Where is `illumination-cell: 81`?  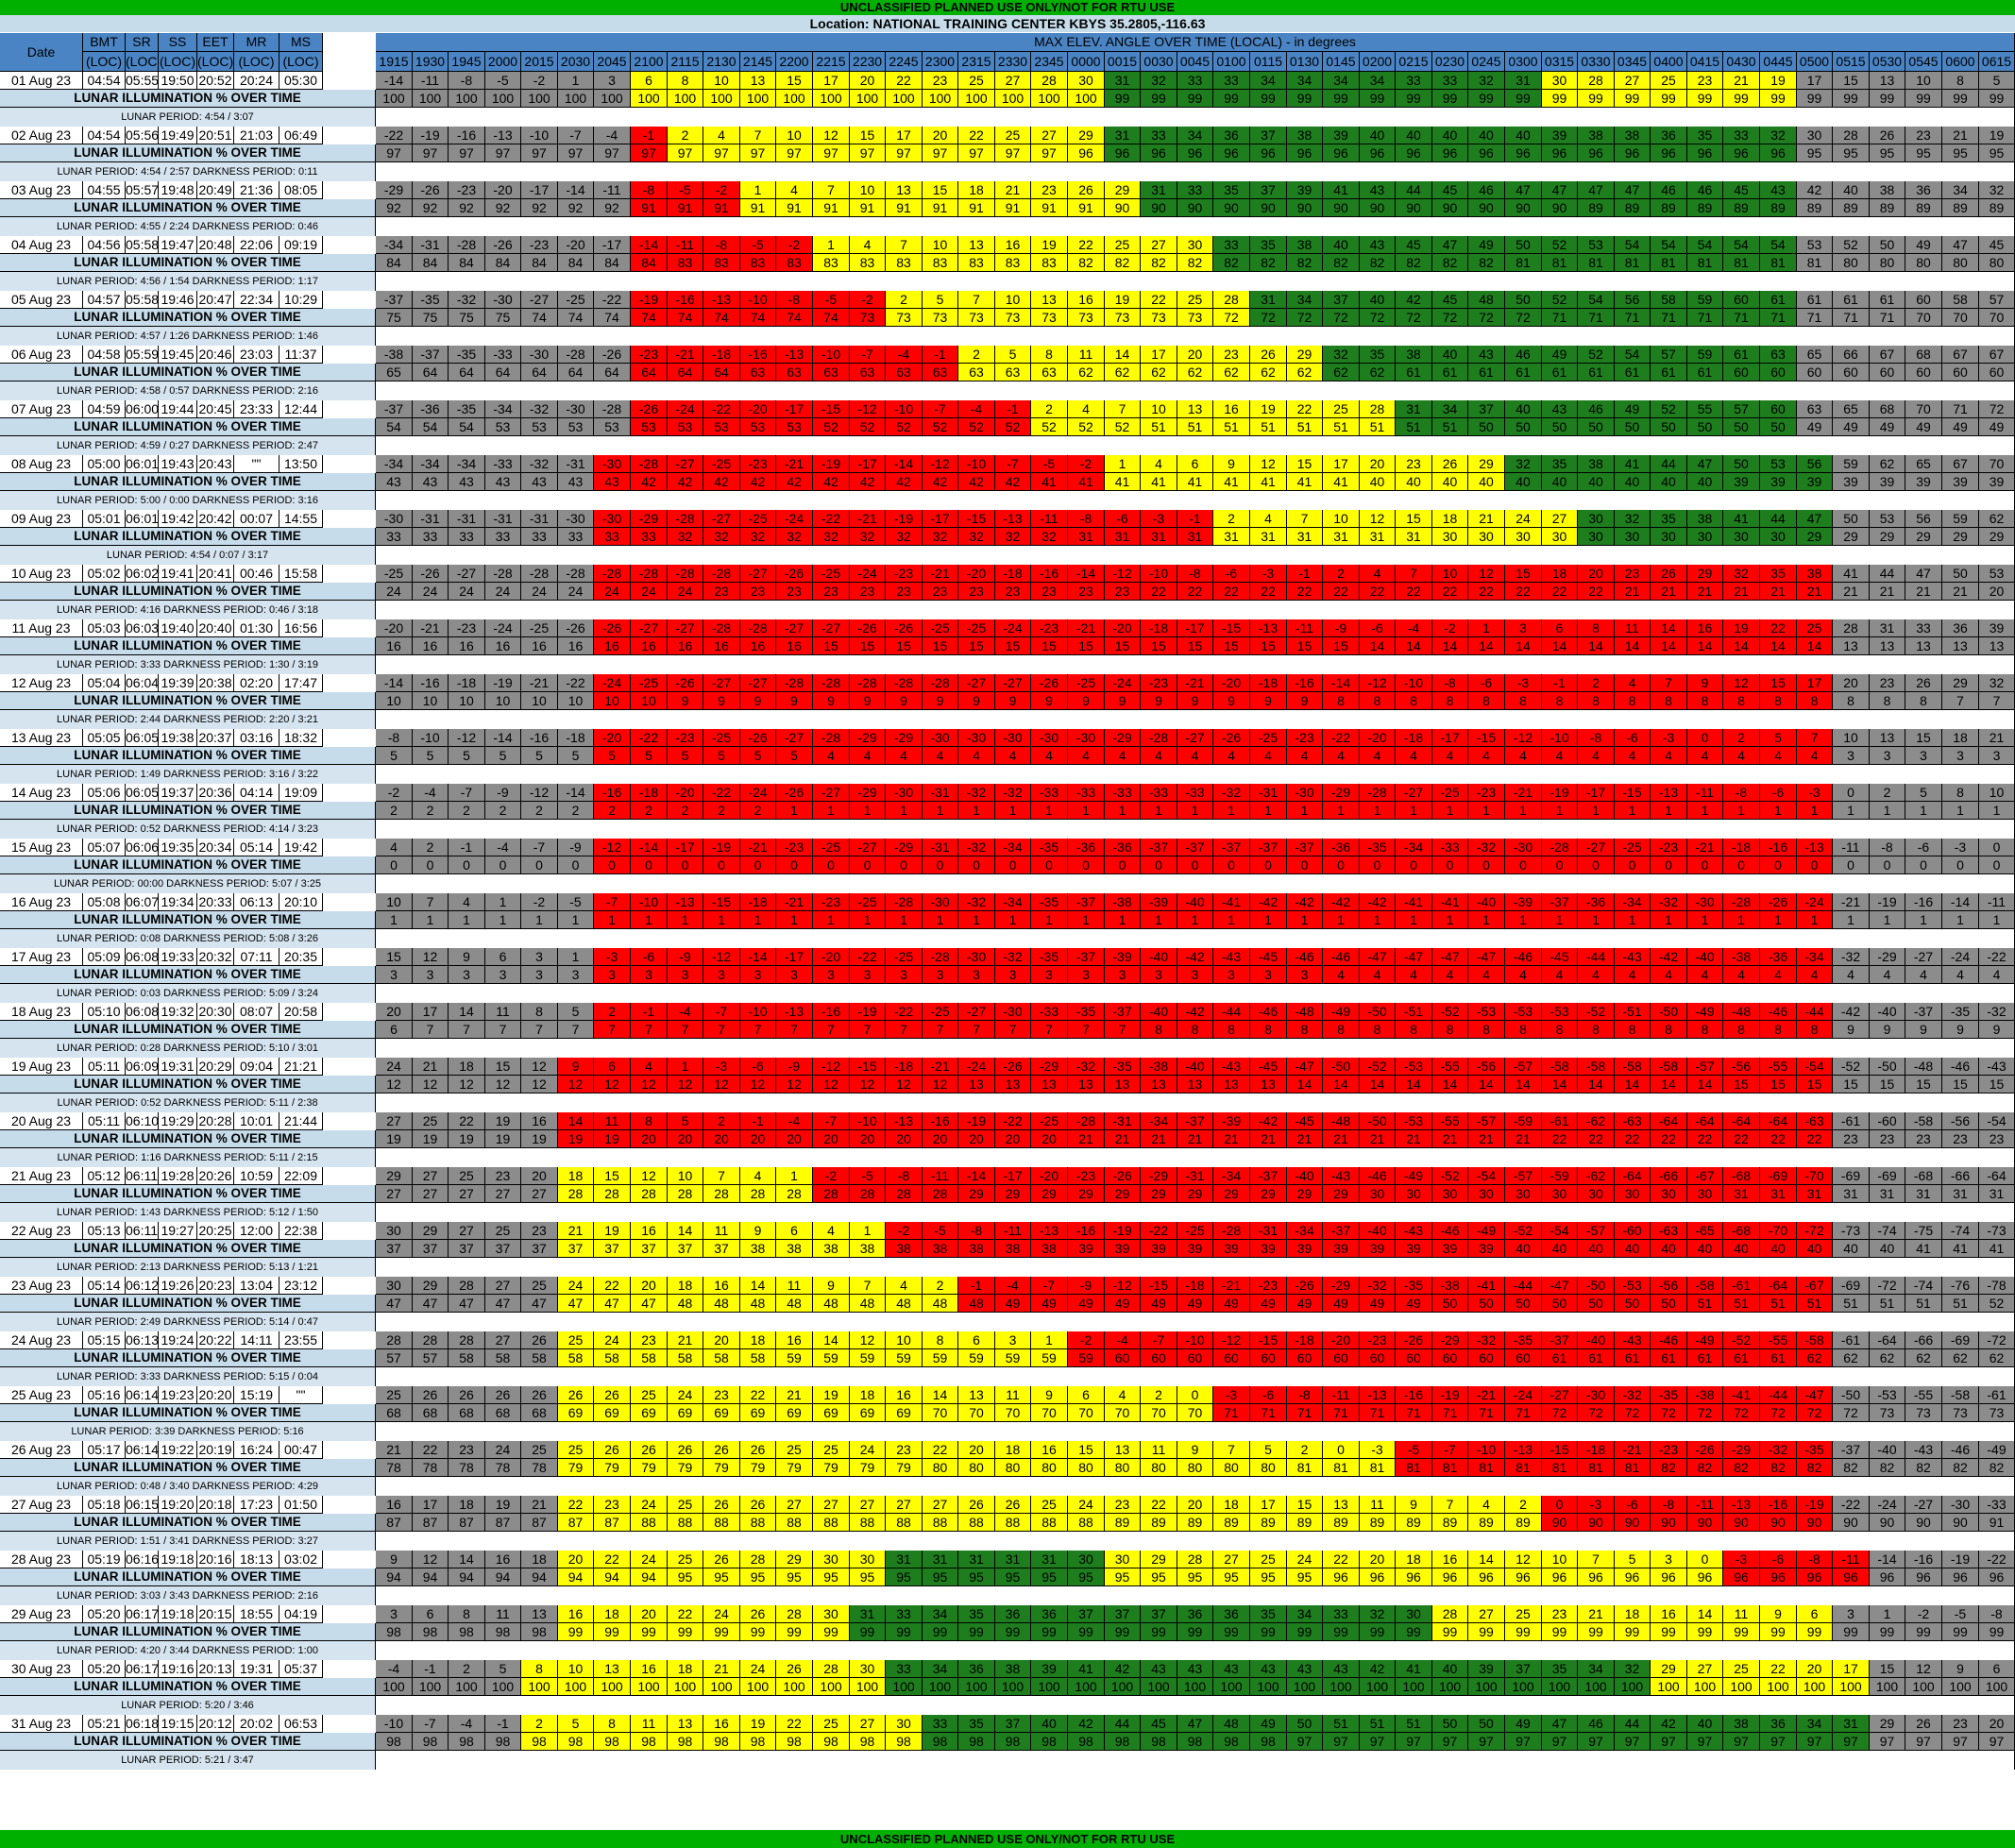 illumination-cell: 81 is located at coordinates (1815, 263).